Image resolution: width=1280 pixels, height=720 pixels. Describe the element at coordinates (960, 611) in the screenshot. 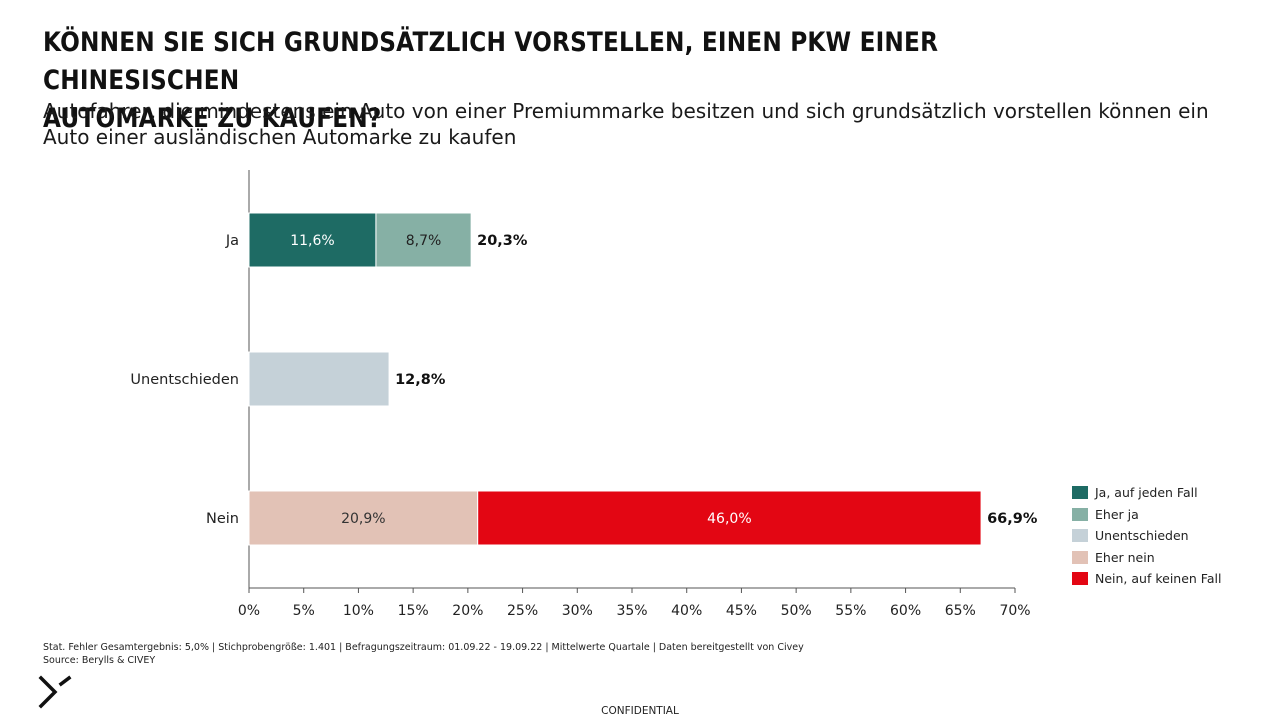

I see `x-tick-label: 65%` at that location.